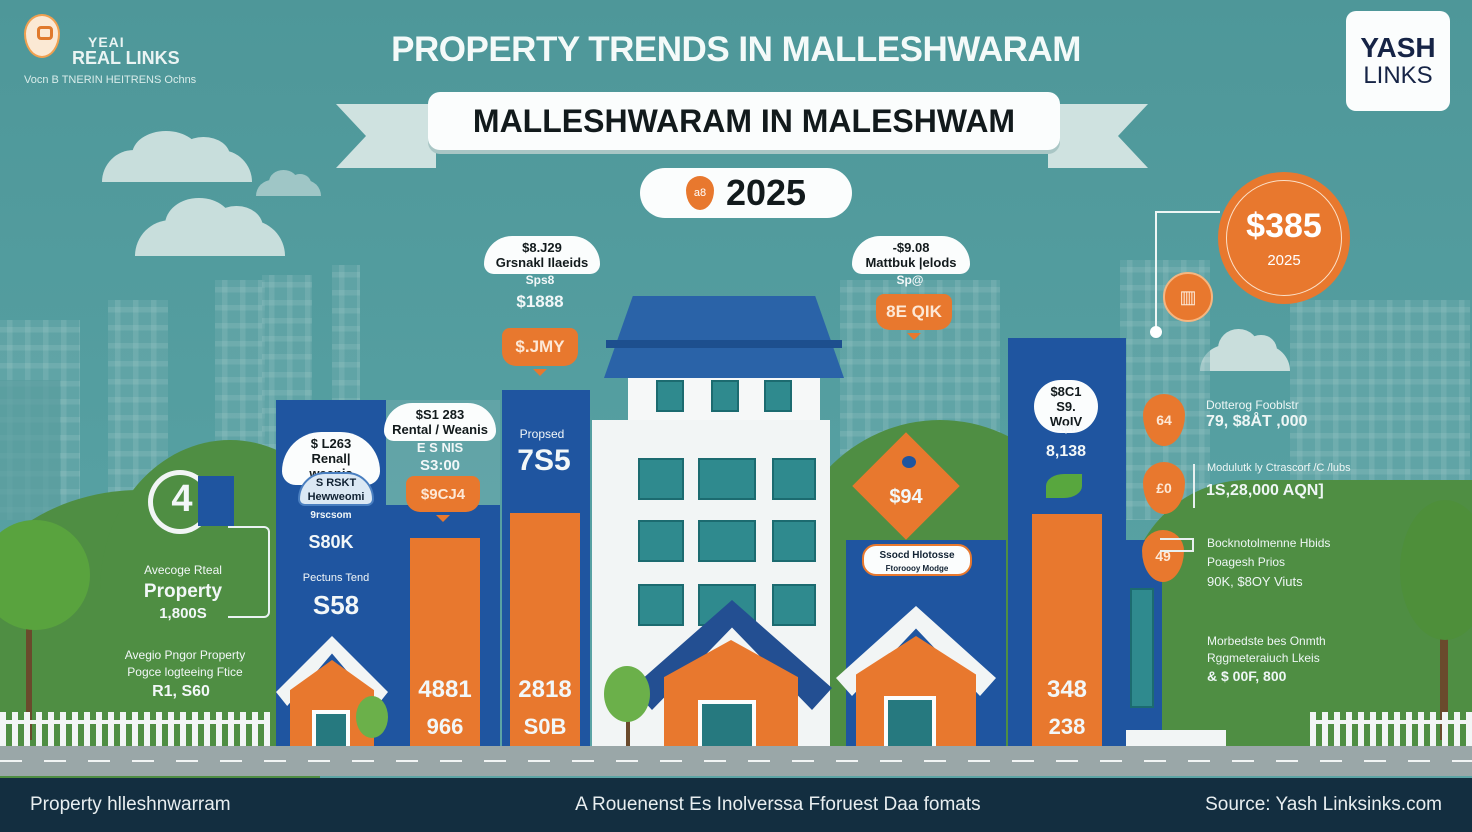 The width and height of the screenshot is (1472, 832). What do you see at coordinates (336, 497) in the screenshot?
I see `badge-line2: Hewweomi` at bounding box center [336, 497].